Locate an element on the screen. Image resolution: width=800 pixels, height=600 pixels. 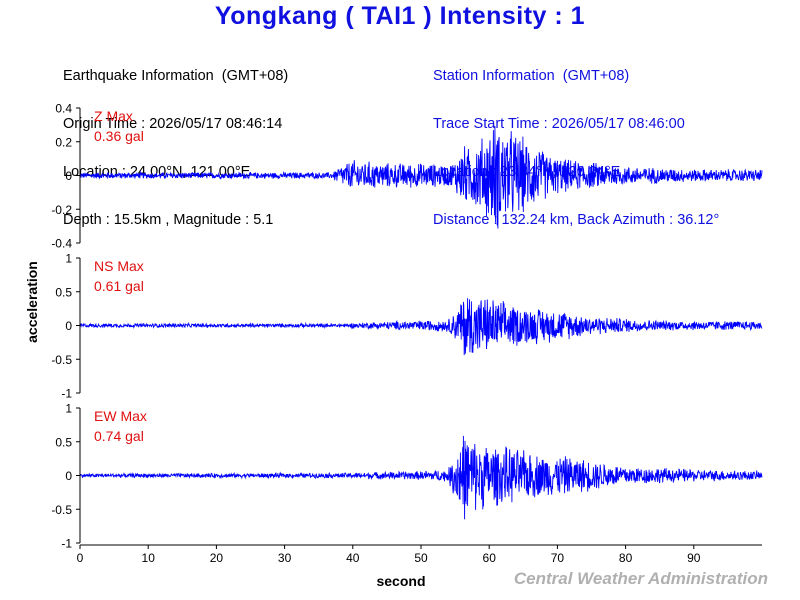
trace-start-time: Trace Start Time : 2026/05/17 08:46:00 is located at coordinates (559, 124).